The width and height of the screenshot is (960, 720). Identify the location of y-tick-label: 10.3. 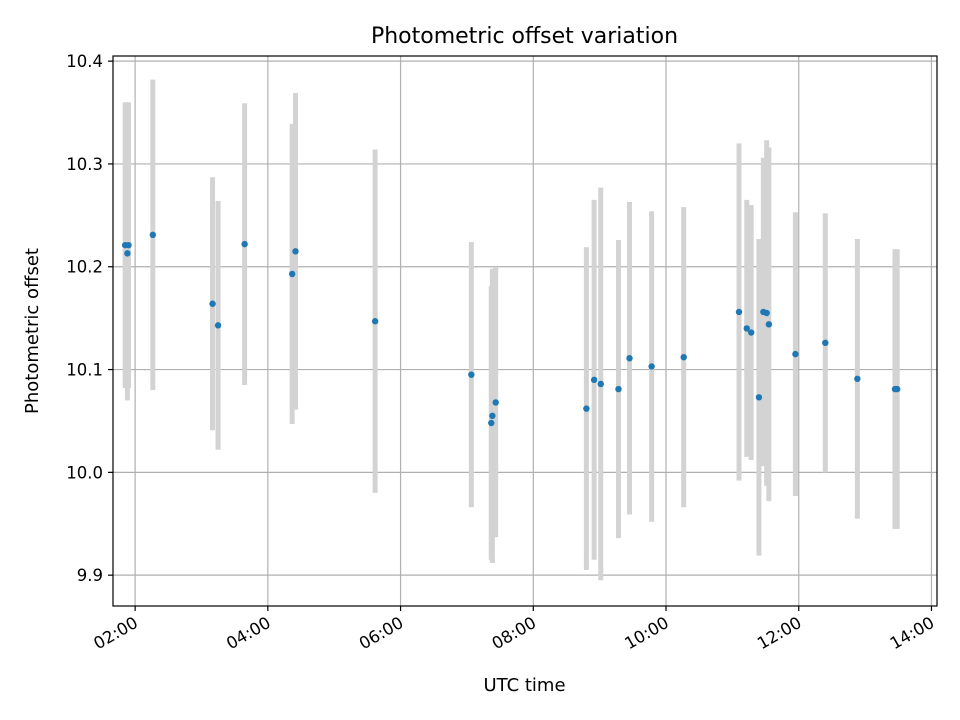
(84, 164).